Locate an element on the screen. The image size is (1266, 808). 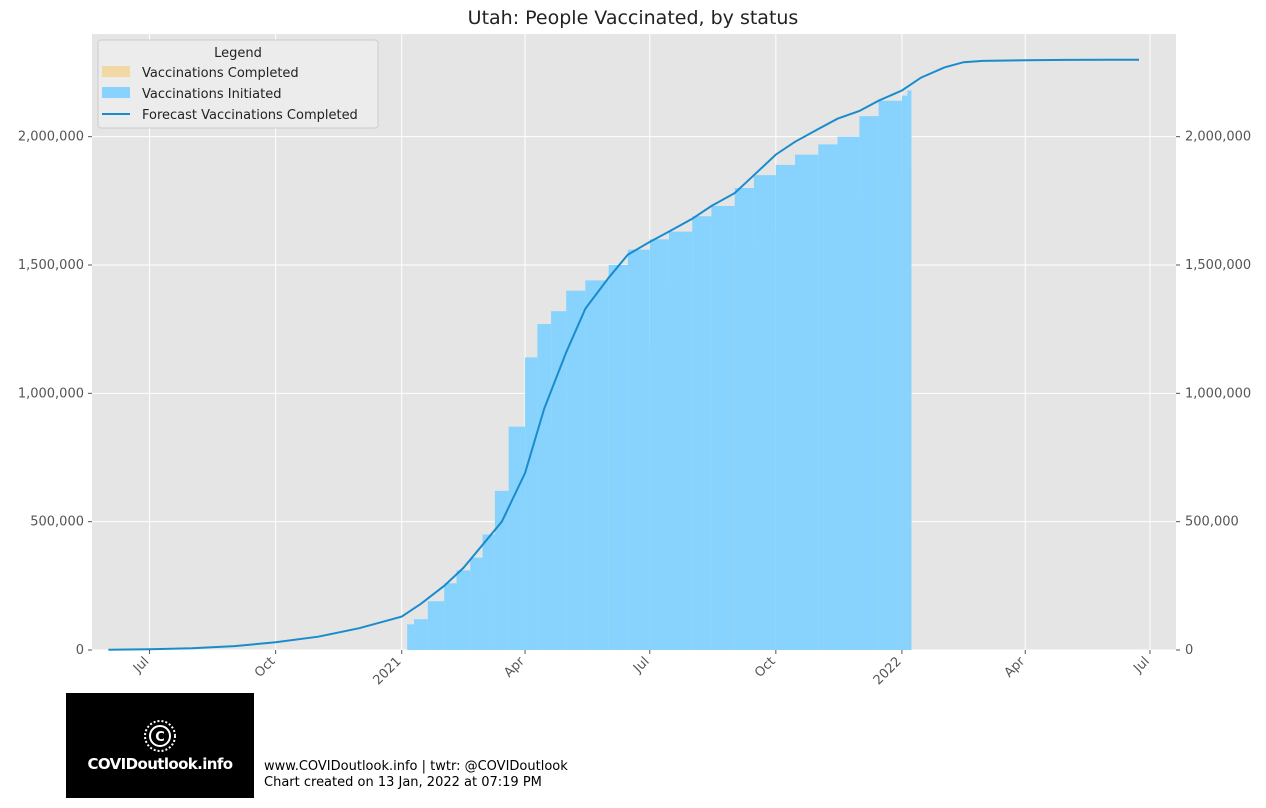
y-axis-left: 0 500,000 1,000,000 1,500,000 2,000,000 is located at coordinates (55, 394).